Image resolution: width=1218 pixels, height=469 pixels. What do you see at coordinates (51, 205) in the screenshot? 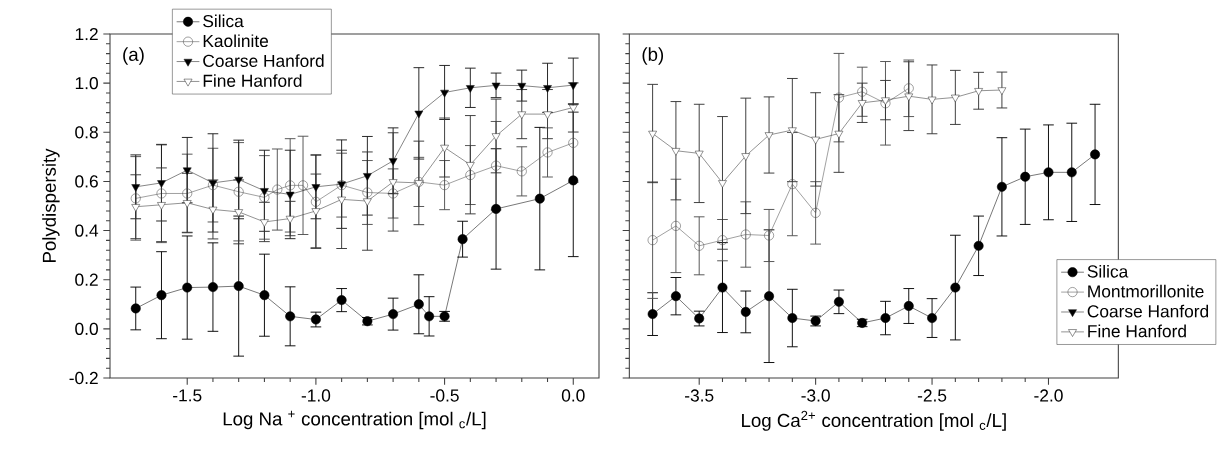
I see `y-axis-title: Polydispersity` at bounding box center [51, 205].